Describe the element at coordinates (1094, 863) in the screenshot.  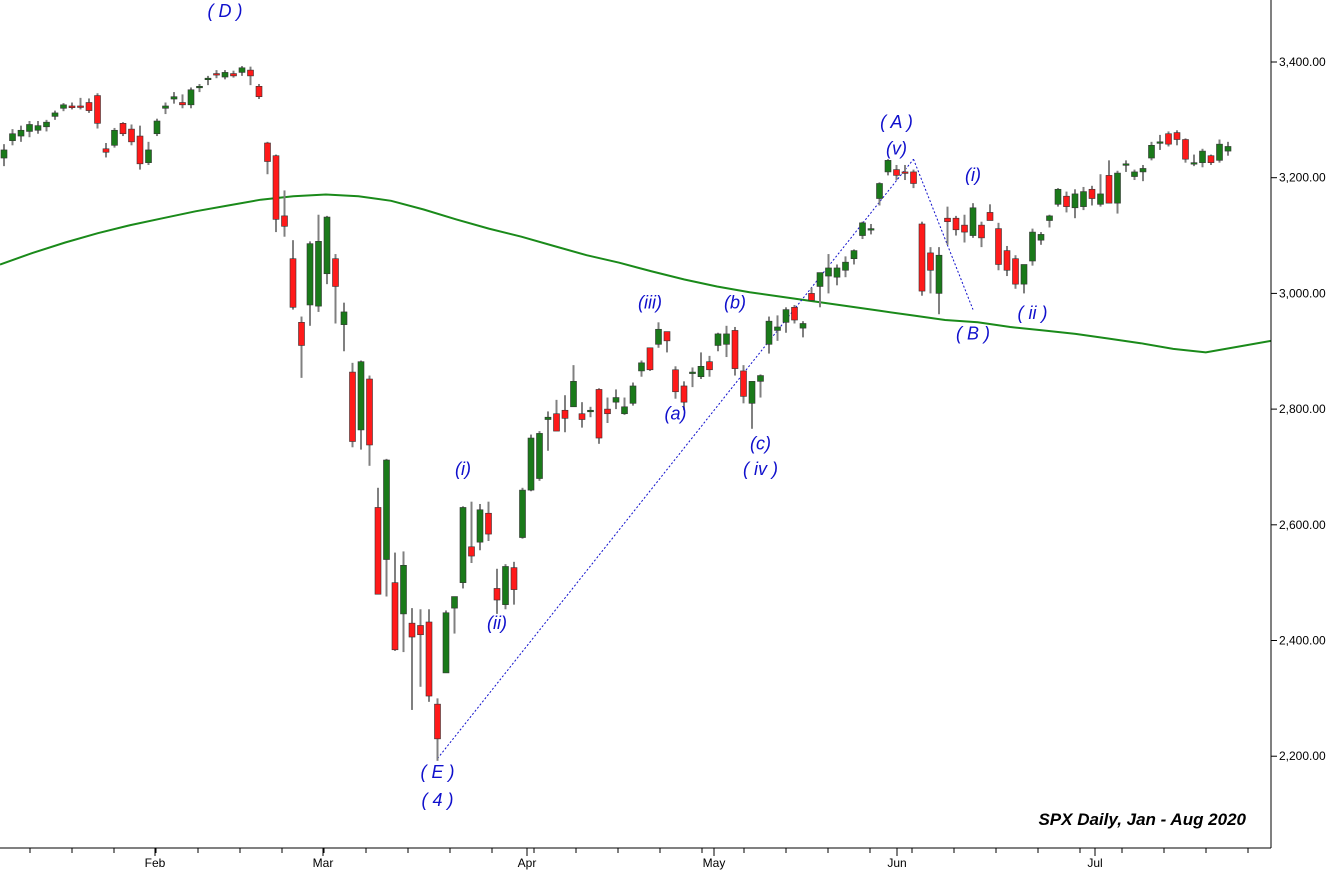
I see `x-tick-label: Jul` at that location.